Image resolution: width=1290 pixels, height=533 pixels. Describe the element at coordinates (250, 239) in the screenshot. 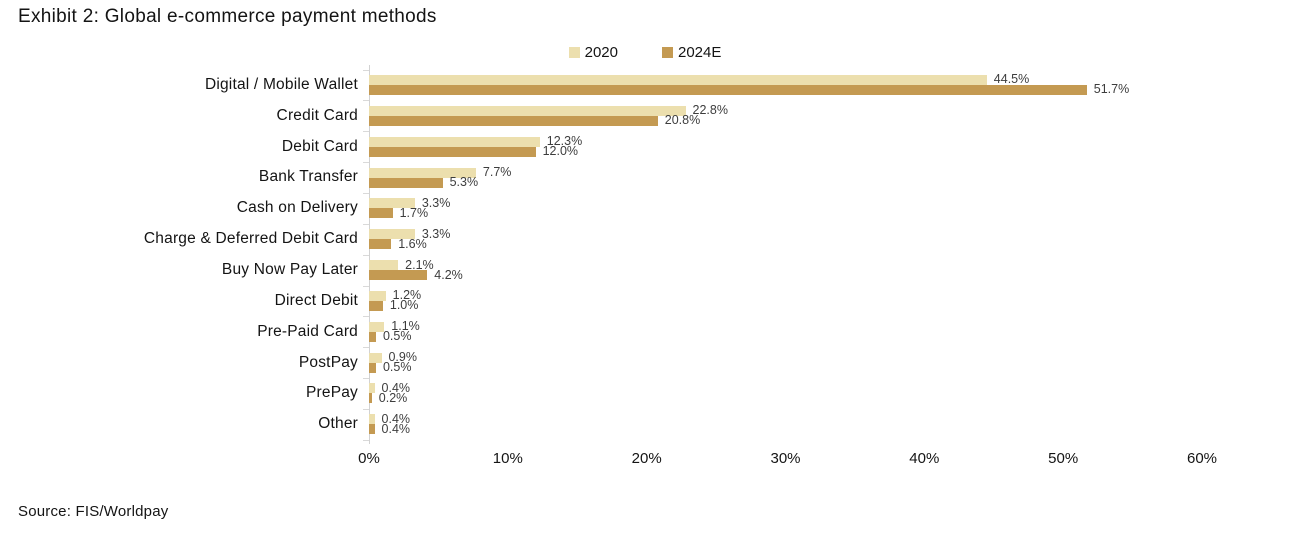

I see `category-label: Charge & Deferred Debit Card` at that location.